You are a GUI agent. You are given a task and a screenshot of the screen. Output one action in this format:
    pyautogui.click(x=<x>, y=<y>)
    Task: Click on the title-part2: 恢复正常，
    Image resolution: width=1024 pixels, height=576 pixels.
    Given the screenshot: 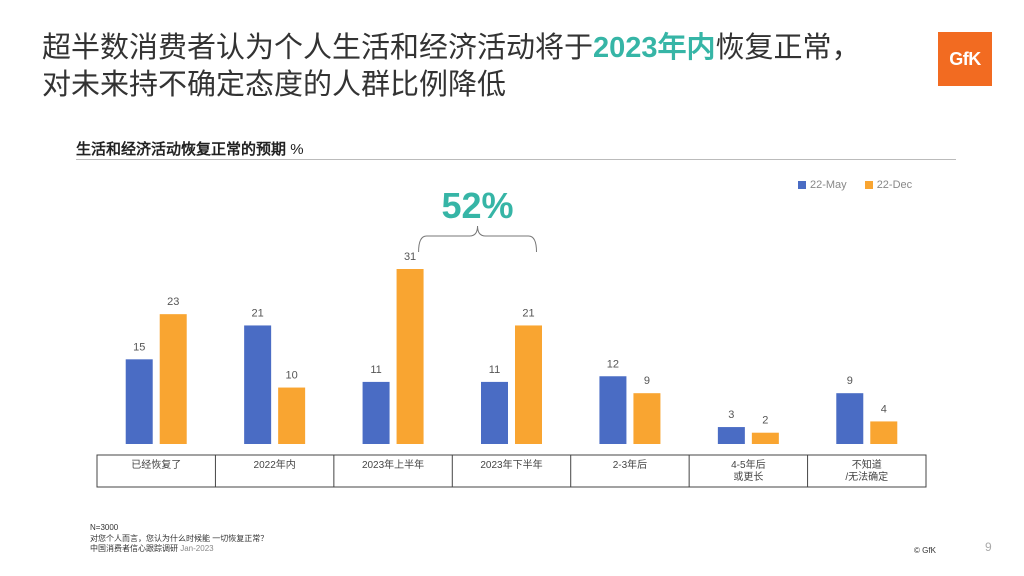 What is the action you would take?
    pyautogui.click(x=788, y=48)
    